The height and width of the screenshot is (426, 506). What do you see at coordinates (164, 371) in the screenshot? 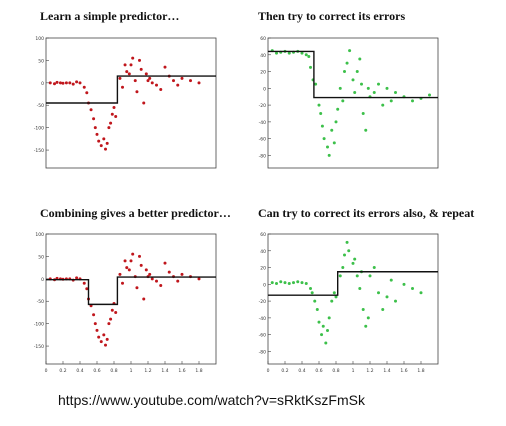
I see `x-tick-label: 1.4` at bounding box center [164, 371].